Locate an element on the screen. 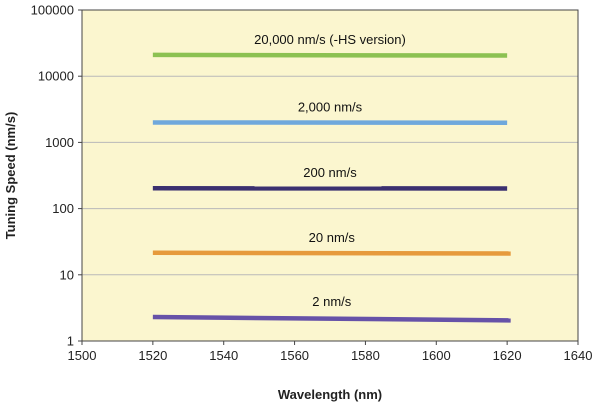 Image resolution: width=600 pixels, height=407 pixels. x-tick-label: 1520 is located at coordinates (152, 355).